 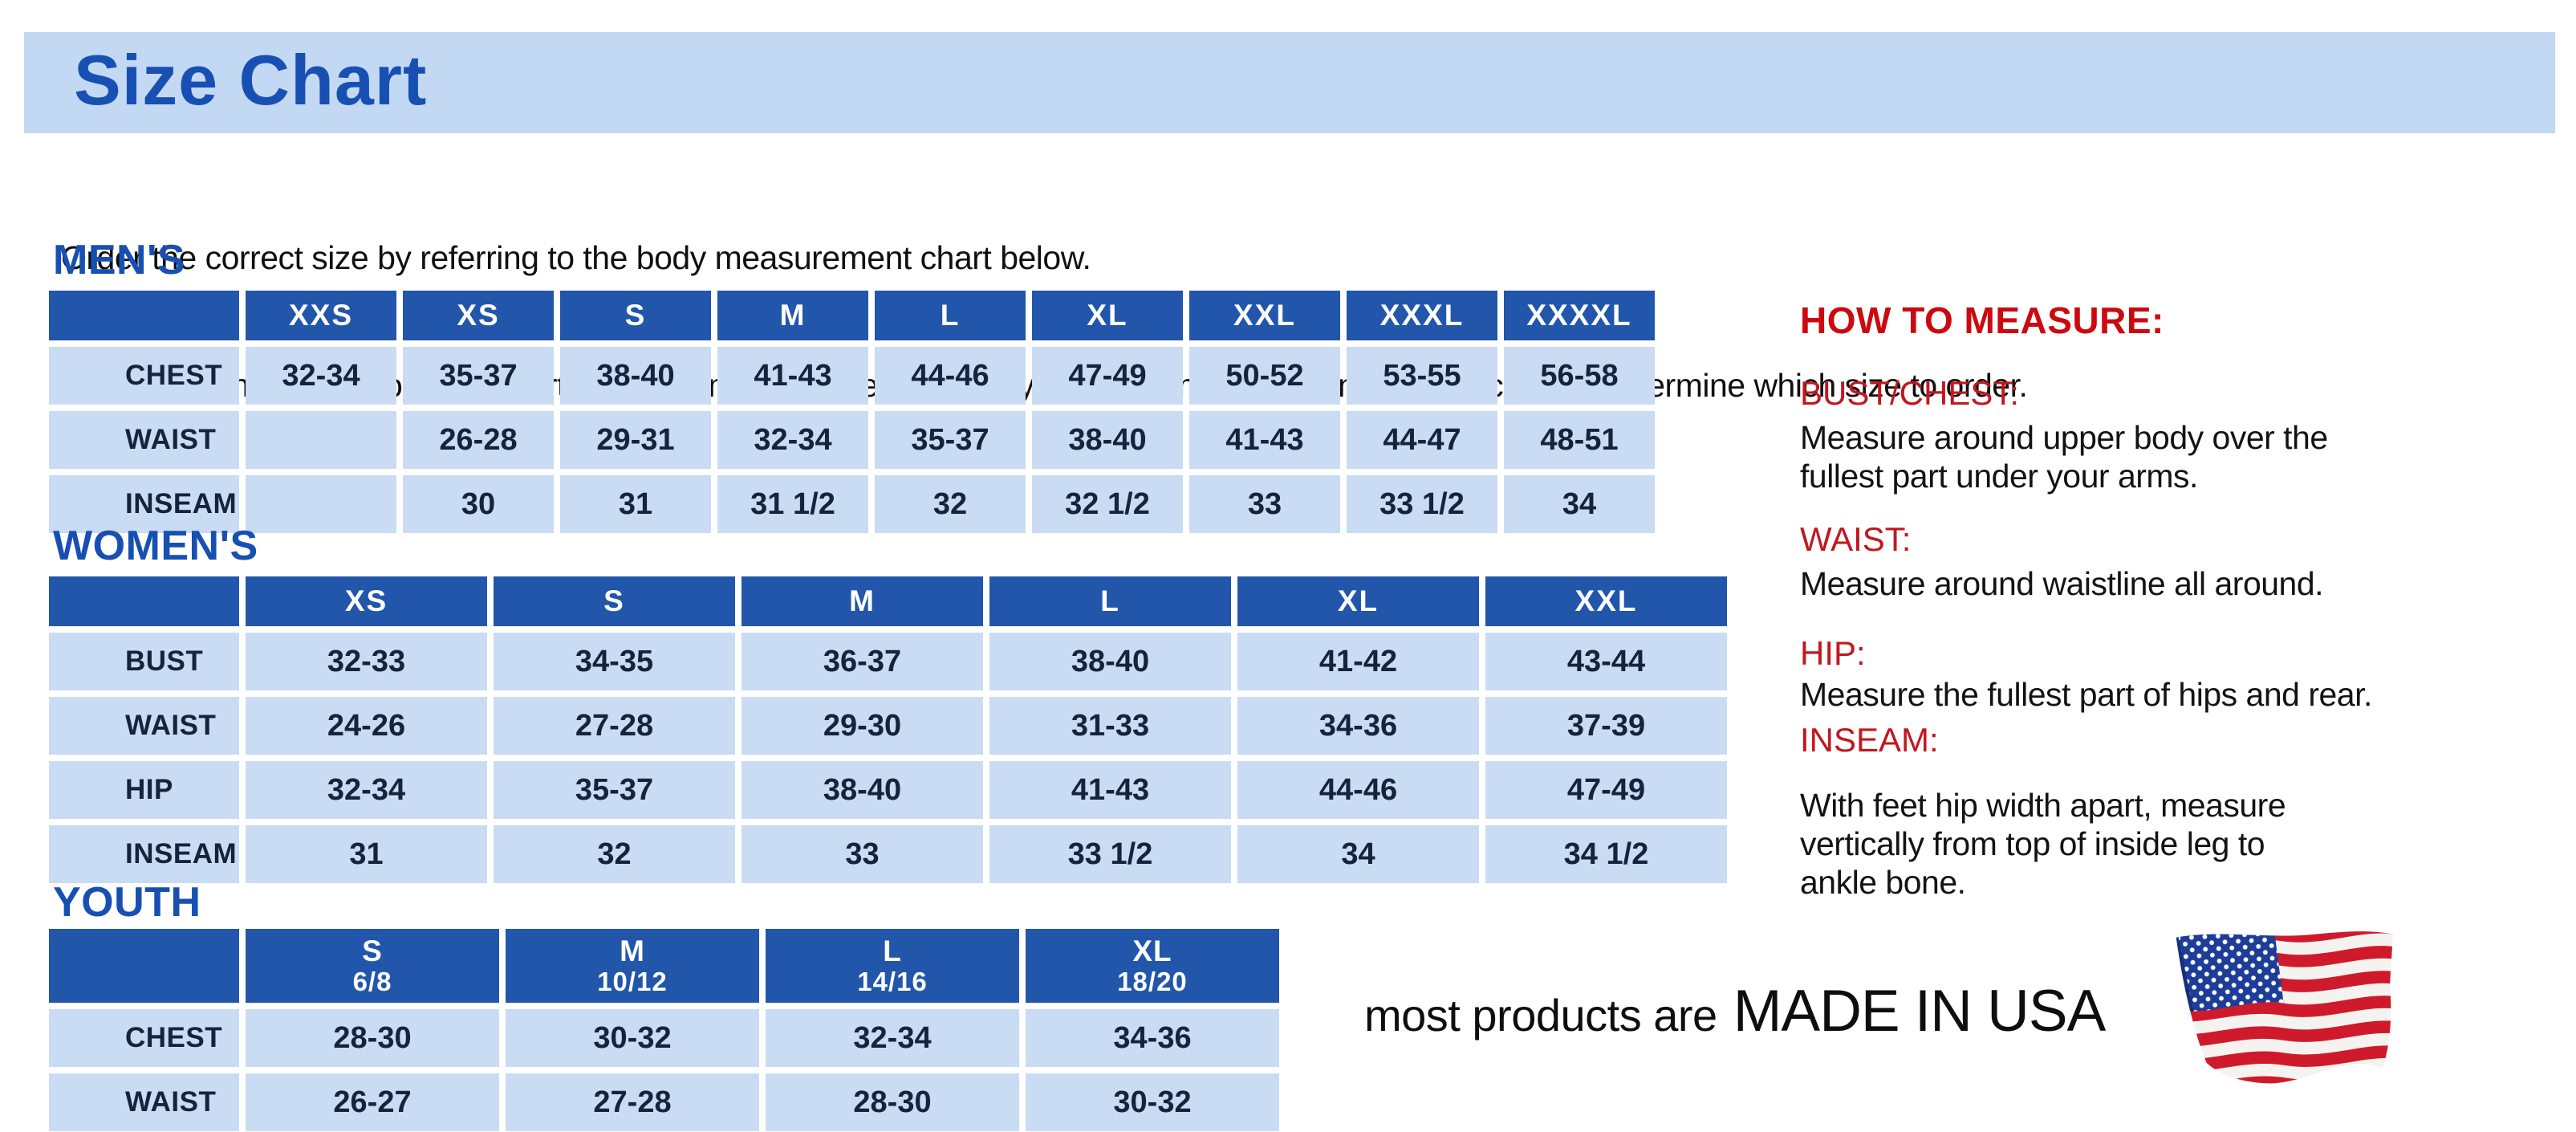 I want to click on table-cell: 33, so click(x=1264, y=504).